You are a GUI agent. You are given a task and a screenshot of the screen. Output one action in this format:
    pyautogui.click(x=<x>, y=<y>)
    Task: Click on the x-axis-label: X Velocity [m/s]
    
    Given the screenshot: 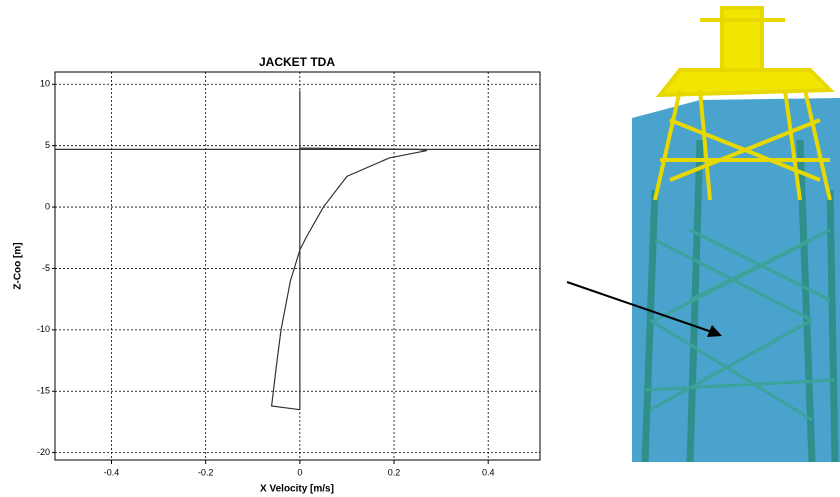 What is the action you would take?
    pyautogui.click(x=297, y=489)
    